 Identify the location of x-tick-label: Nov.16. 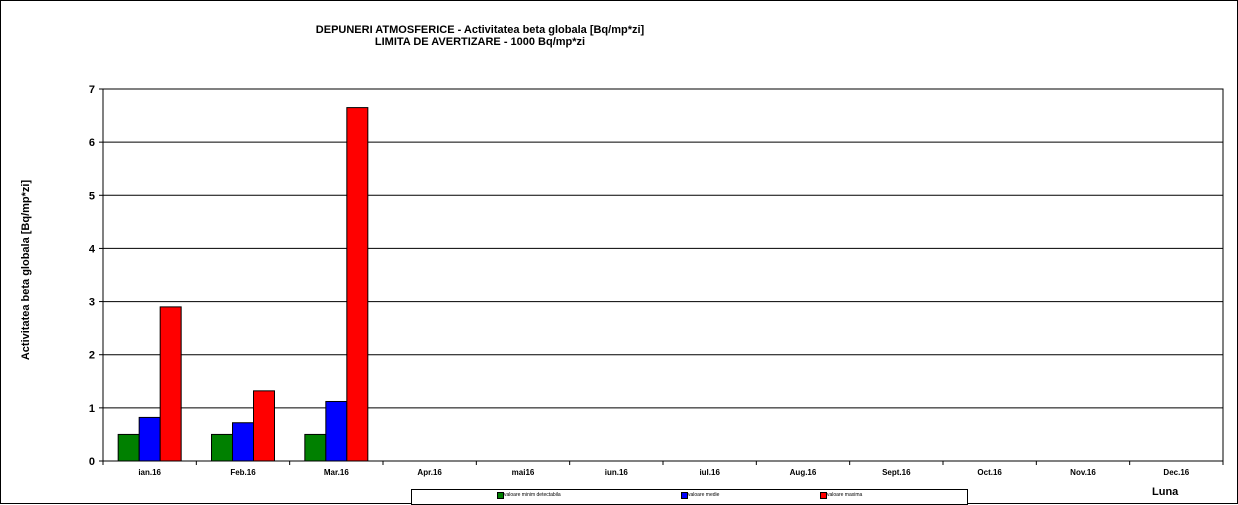
(1083, 472).